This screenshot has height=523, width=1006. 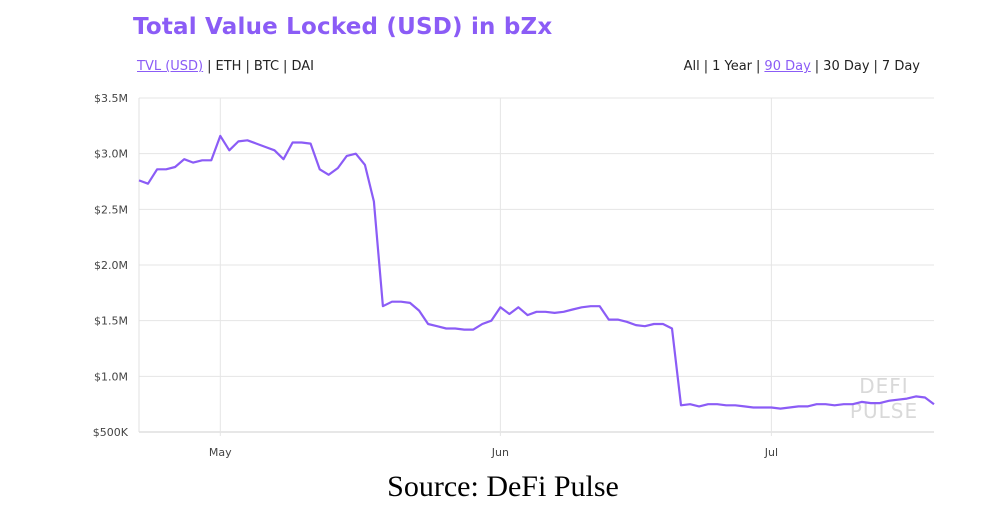 What do you see at coordinates (771, 452) in the screenshot?
I see `x-tick-label: Jul` at bounding box center [771, 452].